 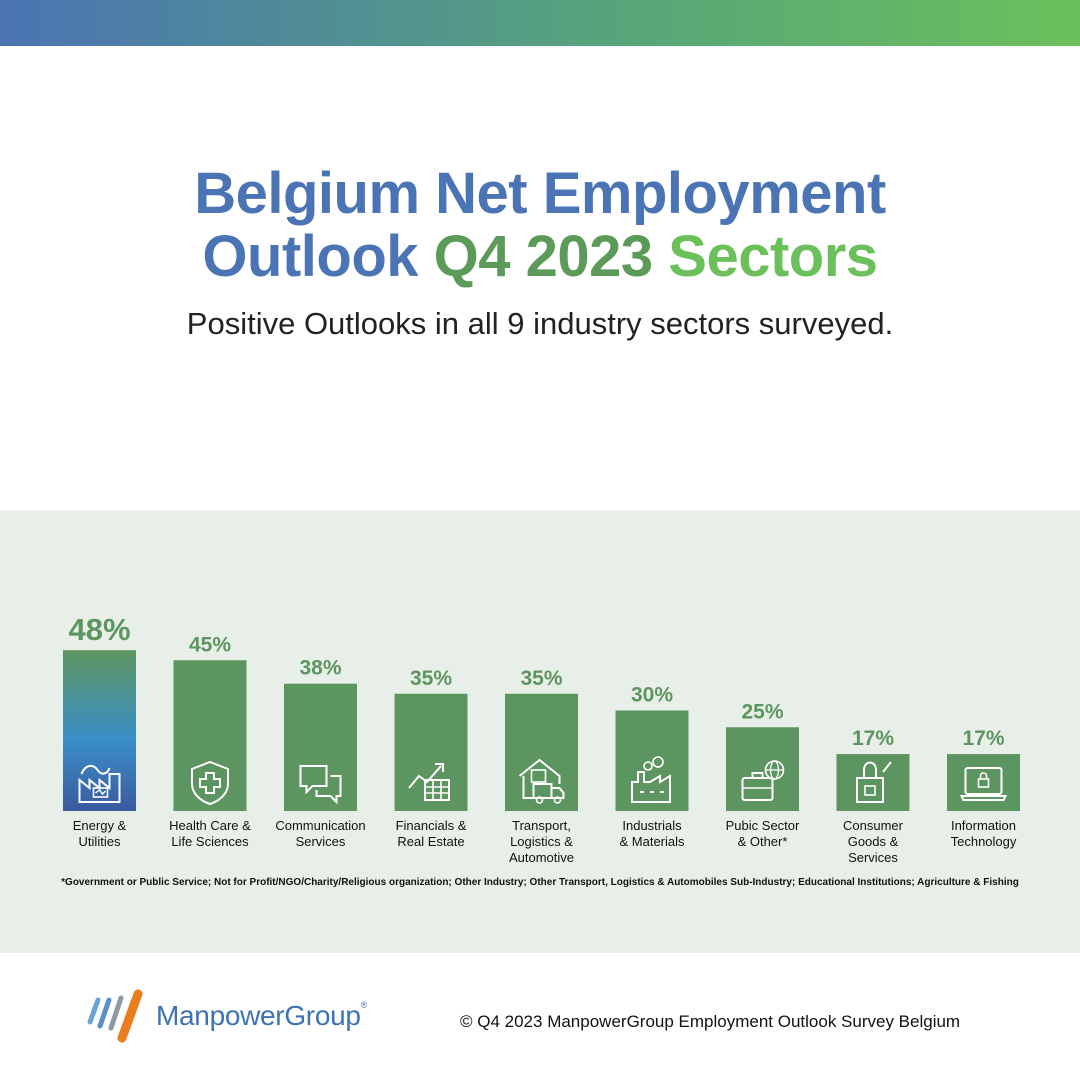 I want to click on title-line-1: Belgium Net Employment, so click(x=540, y=193).